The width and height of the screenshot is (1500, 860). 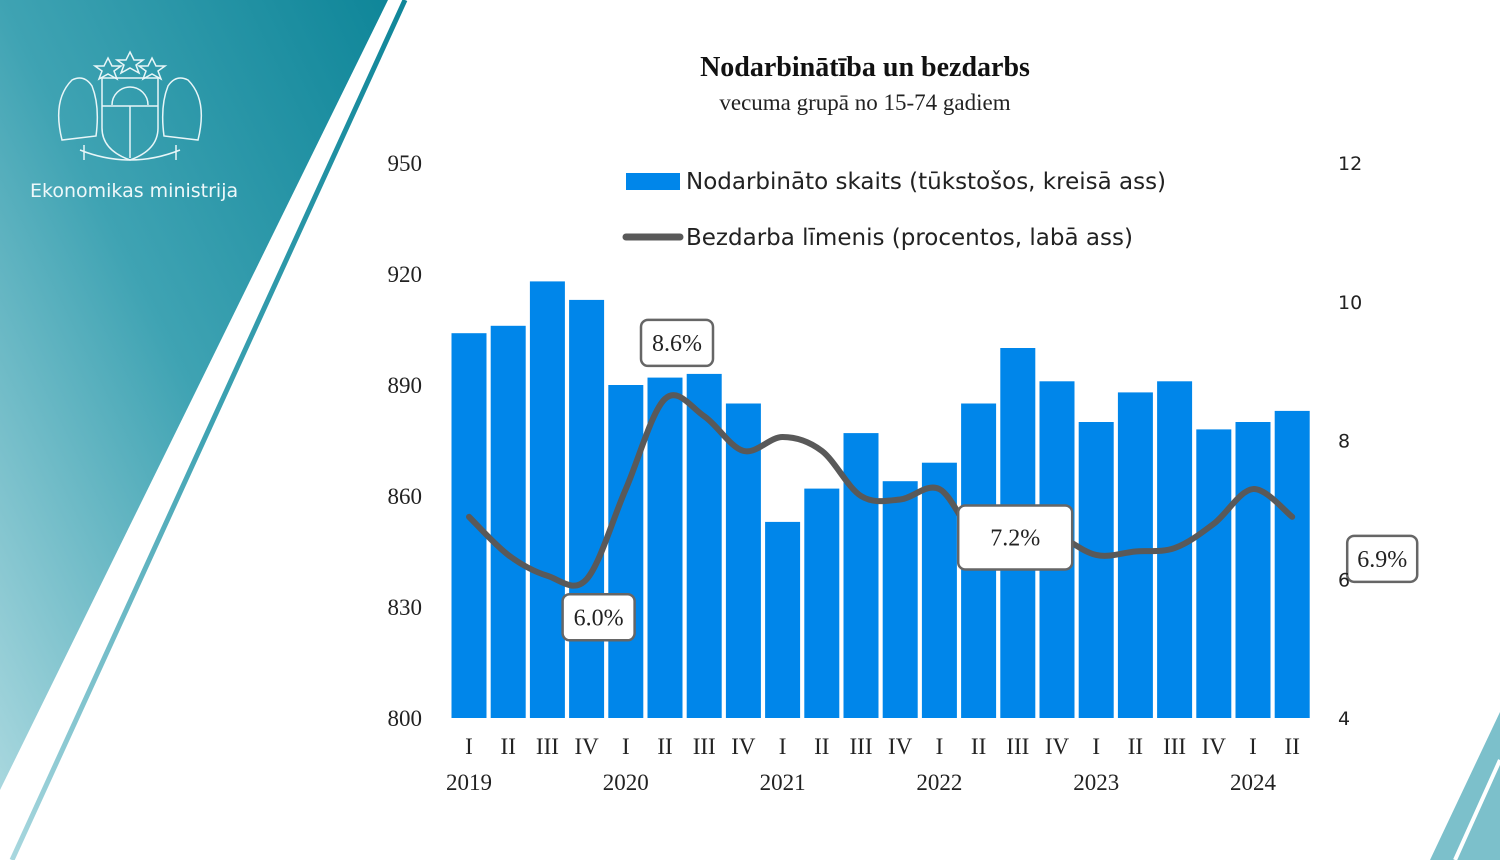 I want to click on left-axis-tick: 890, so click(x=405, y=385).